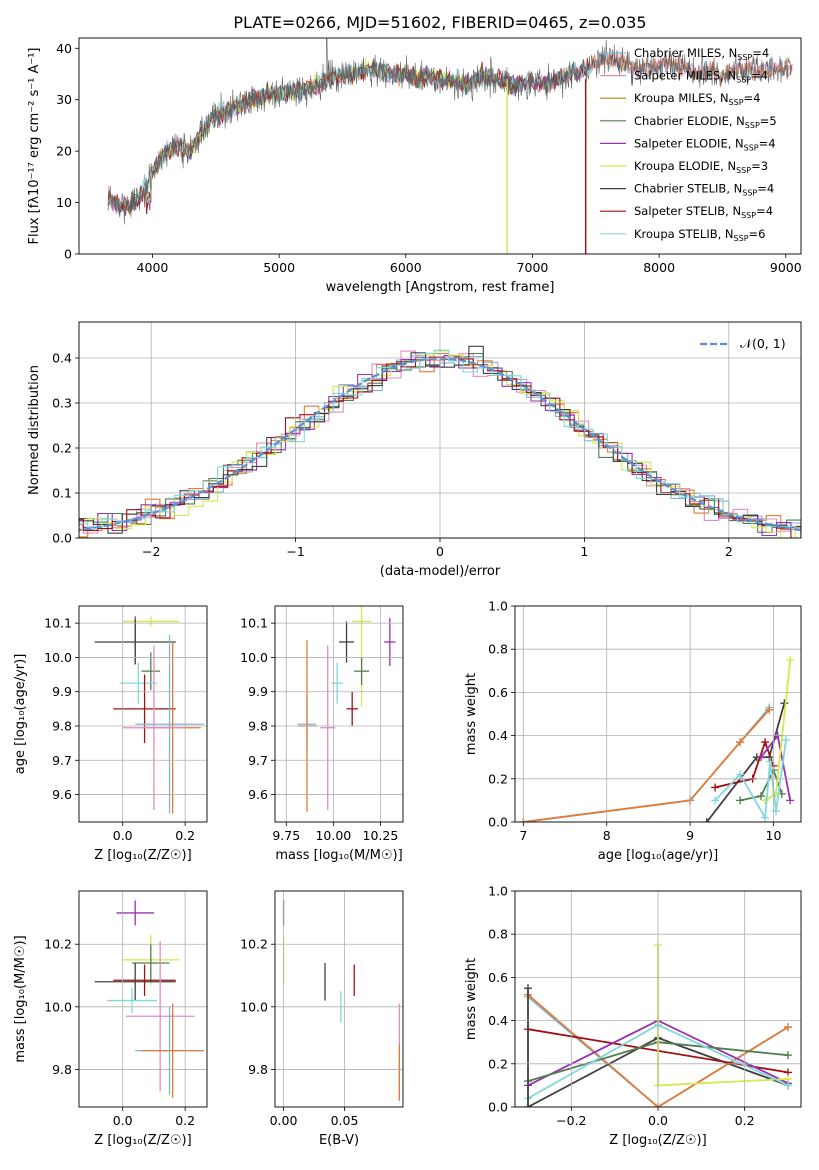 The image size is (819, 1170). I want to click on y-tick-label: 0.1, so click(62, 493).